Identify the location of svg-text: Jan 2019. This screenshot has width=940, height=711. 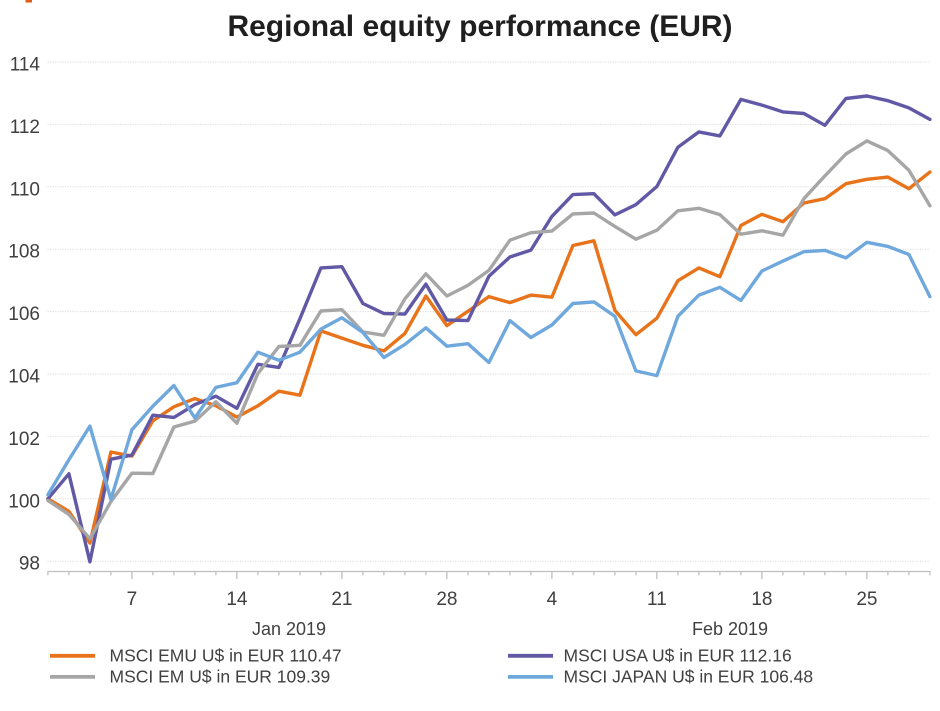
(289, 629).